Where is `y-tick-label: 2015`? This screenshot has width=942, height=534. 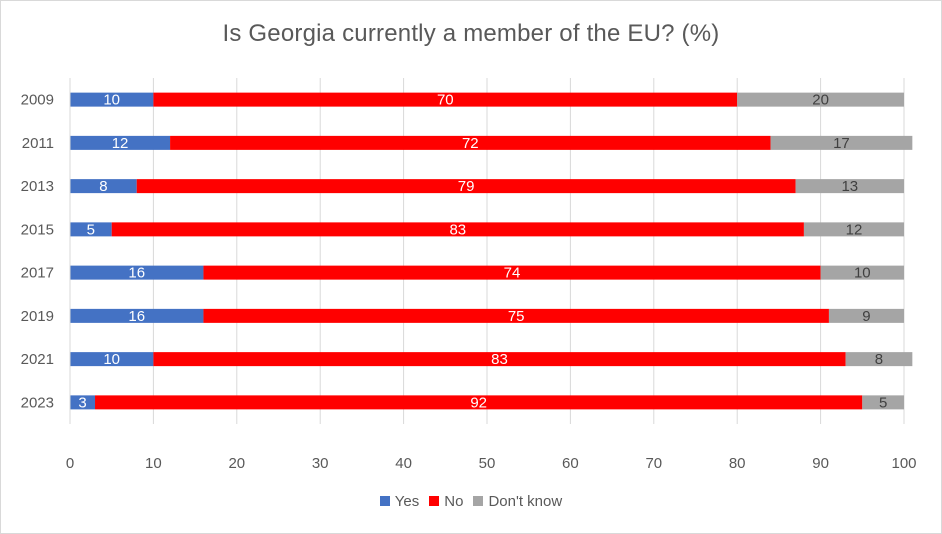 y-tick-label: 2015 is located at coordinates (37, 229).